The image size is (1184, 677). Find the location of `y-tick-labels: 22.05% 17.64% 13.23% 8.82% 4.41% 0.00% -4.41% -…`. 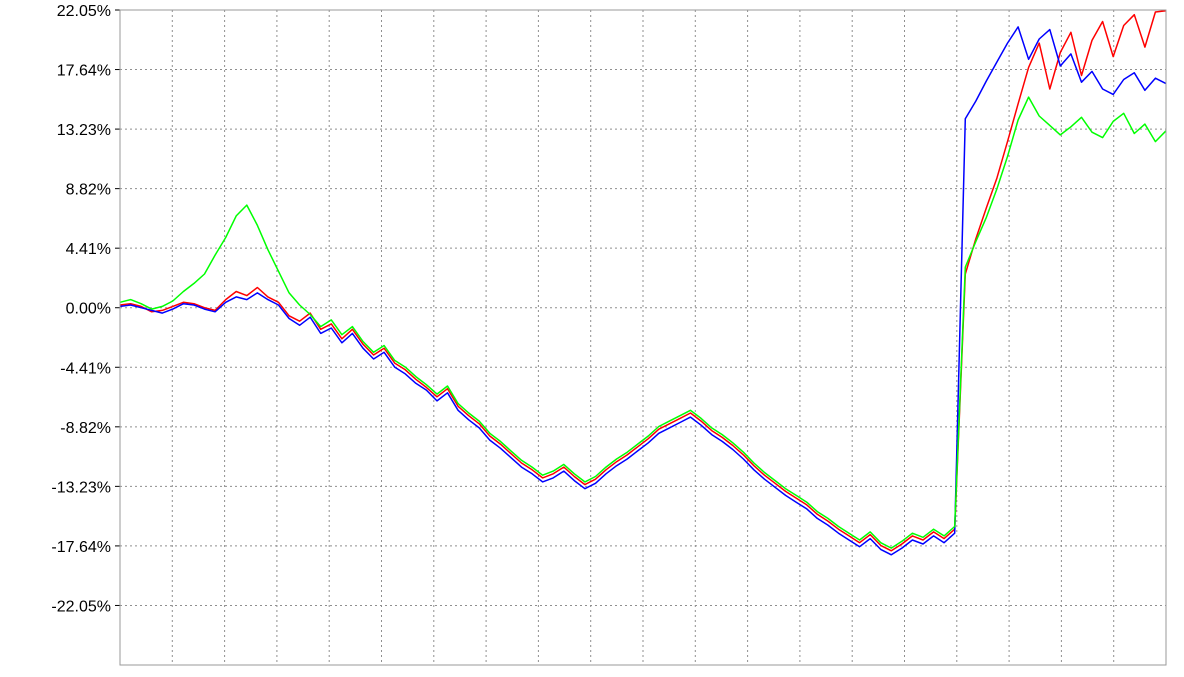

y-tick-labels: 22.05% 17.64% 13.23% 8.82% 4.41% 0.00% -4.41% -… is located at coordinates (81, 309).